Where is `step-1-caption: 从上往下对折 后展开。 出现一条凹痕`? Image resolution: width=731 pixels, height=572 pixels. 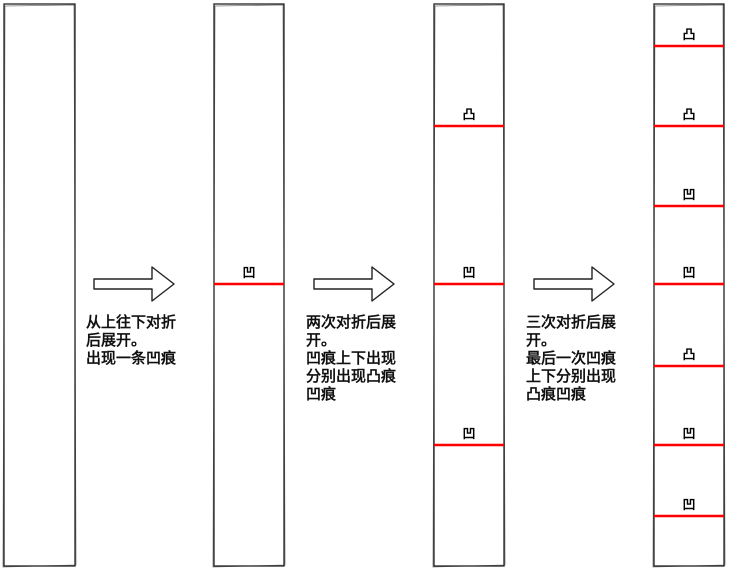 step-1-caption: 从上往下对折 后展开。 出现一条凹痕 is located at coordinates (131, 340).